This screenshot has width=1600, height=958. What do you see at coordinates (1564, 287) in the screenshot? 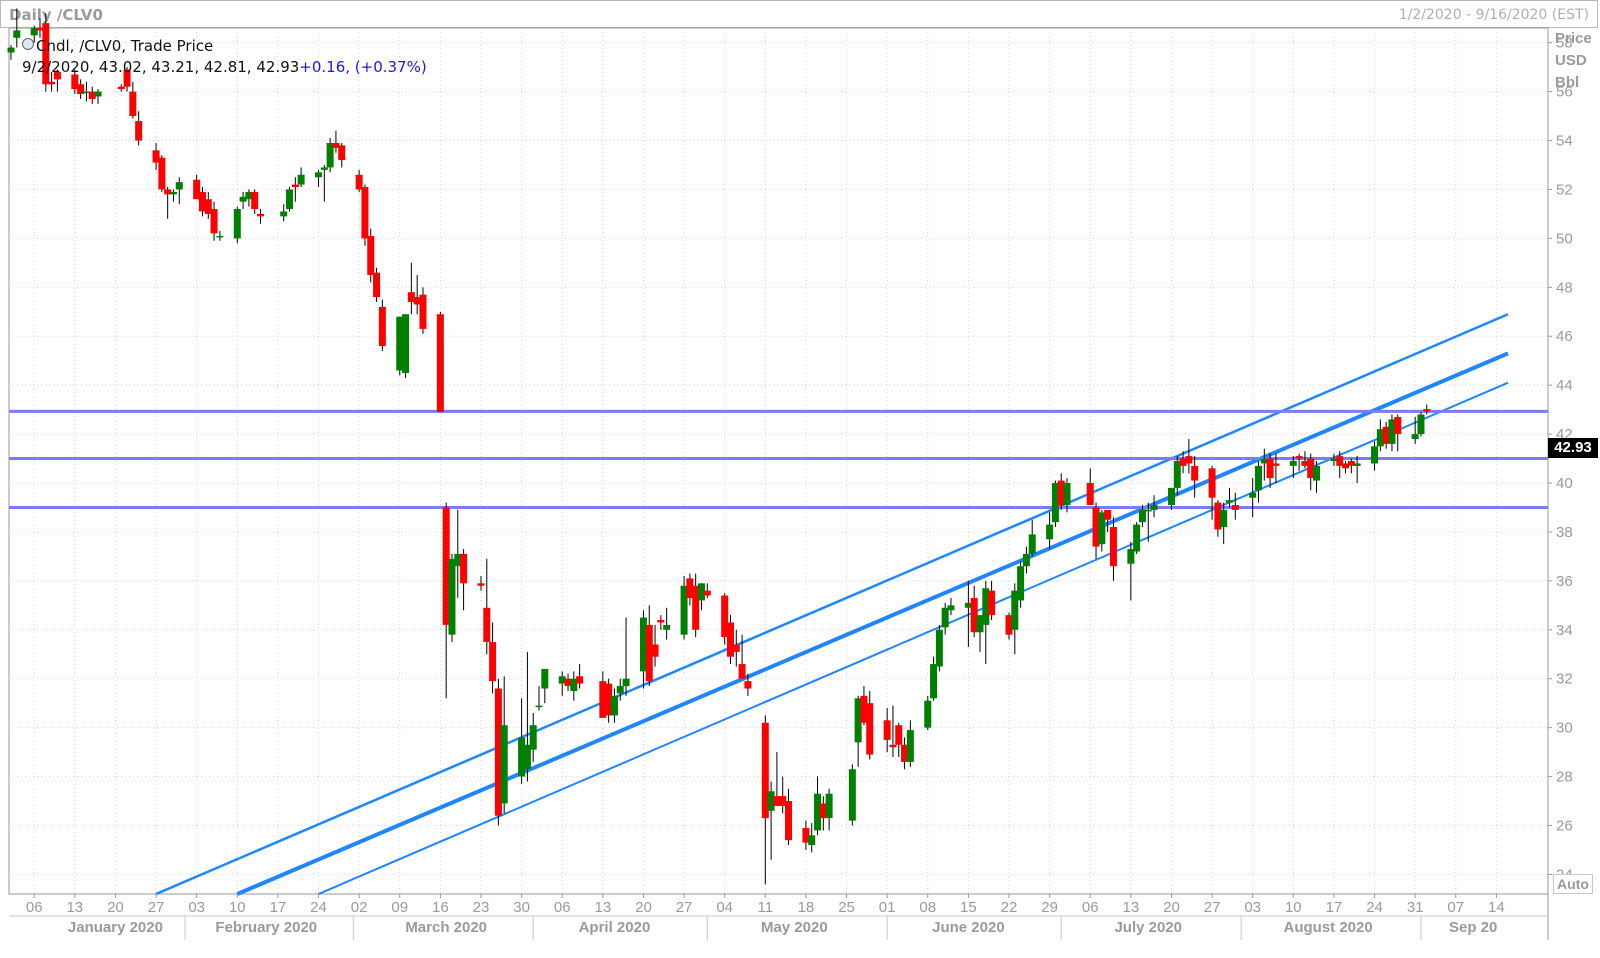
I see `price-tick-label: 48` at bounding box center [1564, 287].